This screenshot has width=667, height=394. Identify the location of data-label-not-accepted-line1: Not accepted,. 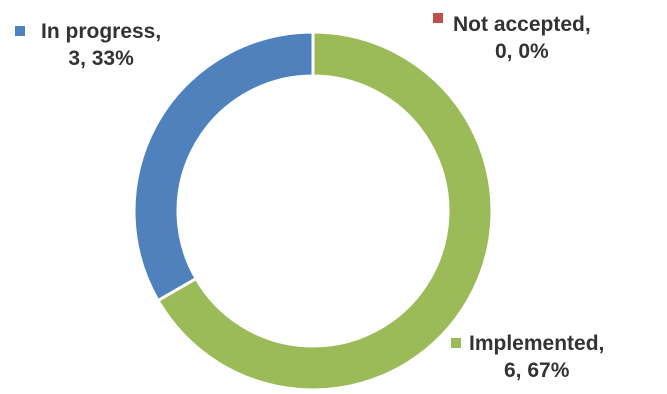
(522, 24).